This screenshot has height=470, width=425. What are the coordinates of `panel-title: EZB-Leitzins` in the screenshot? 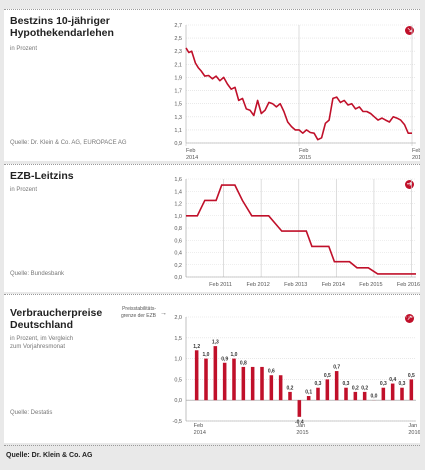 It's located at (42, 176).